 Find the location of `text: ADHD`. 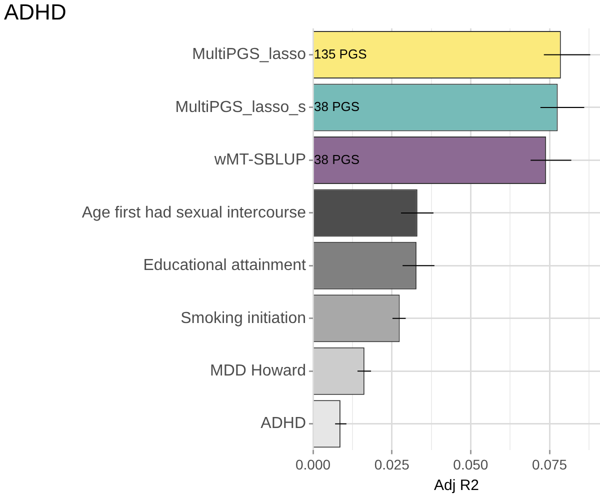

text: ADHD is located at coordinates (35, 12).